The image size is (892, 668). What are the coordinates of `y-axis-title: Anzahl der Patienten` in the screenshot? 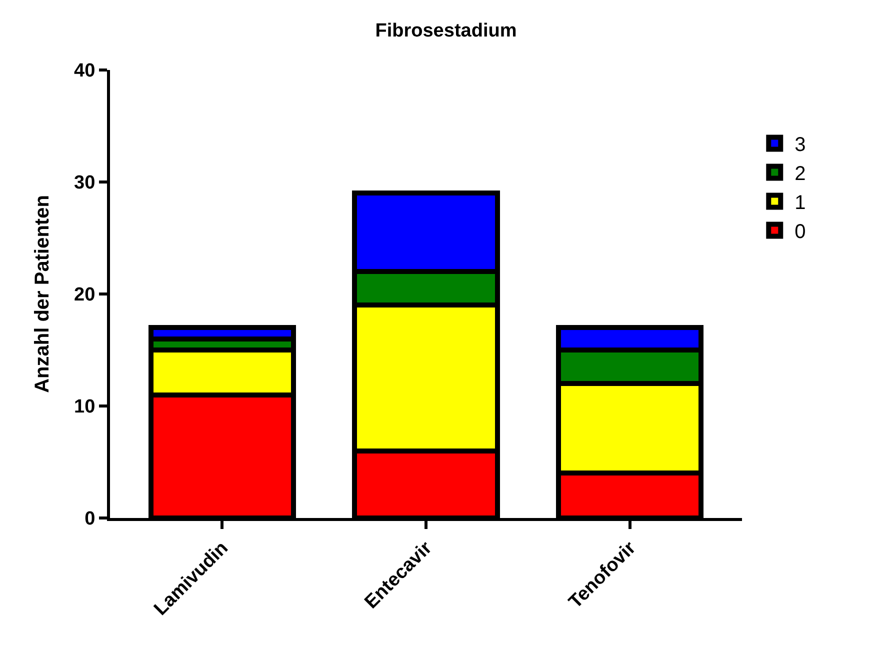 It's located at (43, 294).